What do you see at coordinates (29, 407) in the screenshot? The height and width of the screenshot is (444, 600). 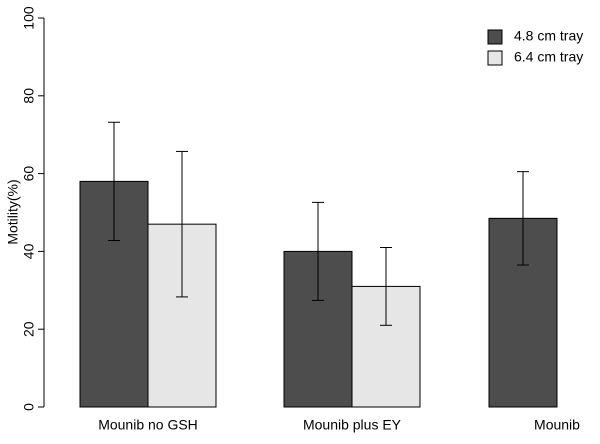 I see `y-tick-label: 0` at bounding box center [29, 407].